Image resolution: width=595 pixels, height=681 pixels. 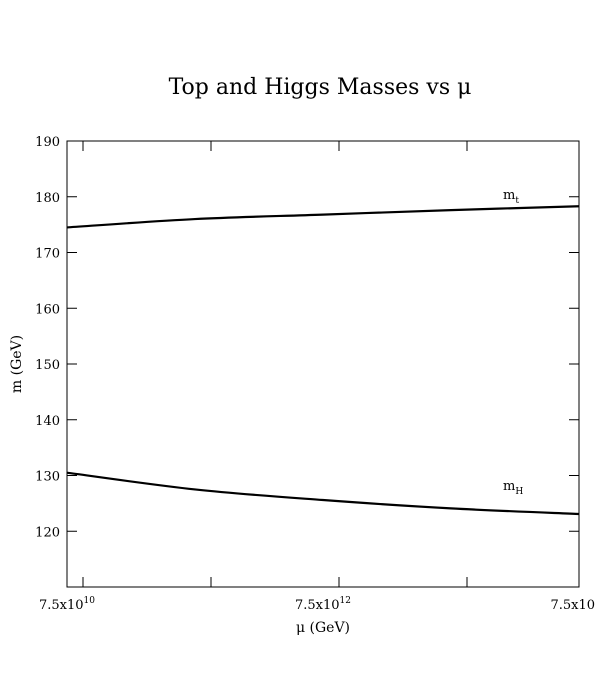 What do you see at coordinates (47, 365) in the screenshot?
I see `y-tick-label: 150` at bounding box center [47, 365].